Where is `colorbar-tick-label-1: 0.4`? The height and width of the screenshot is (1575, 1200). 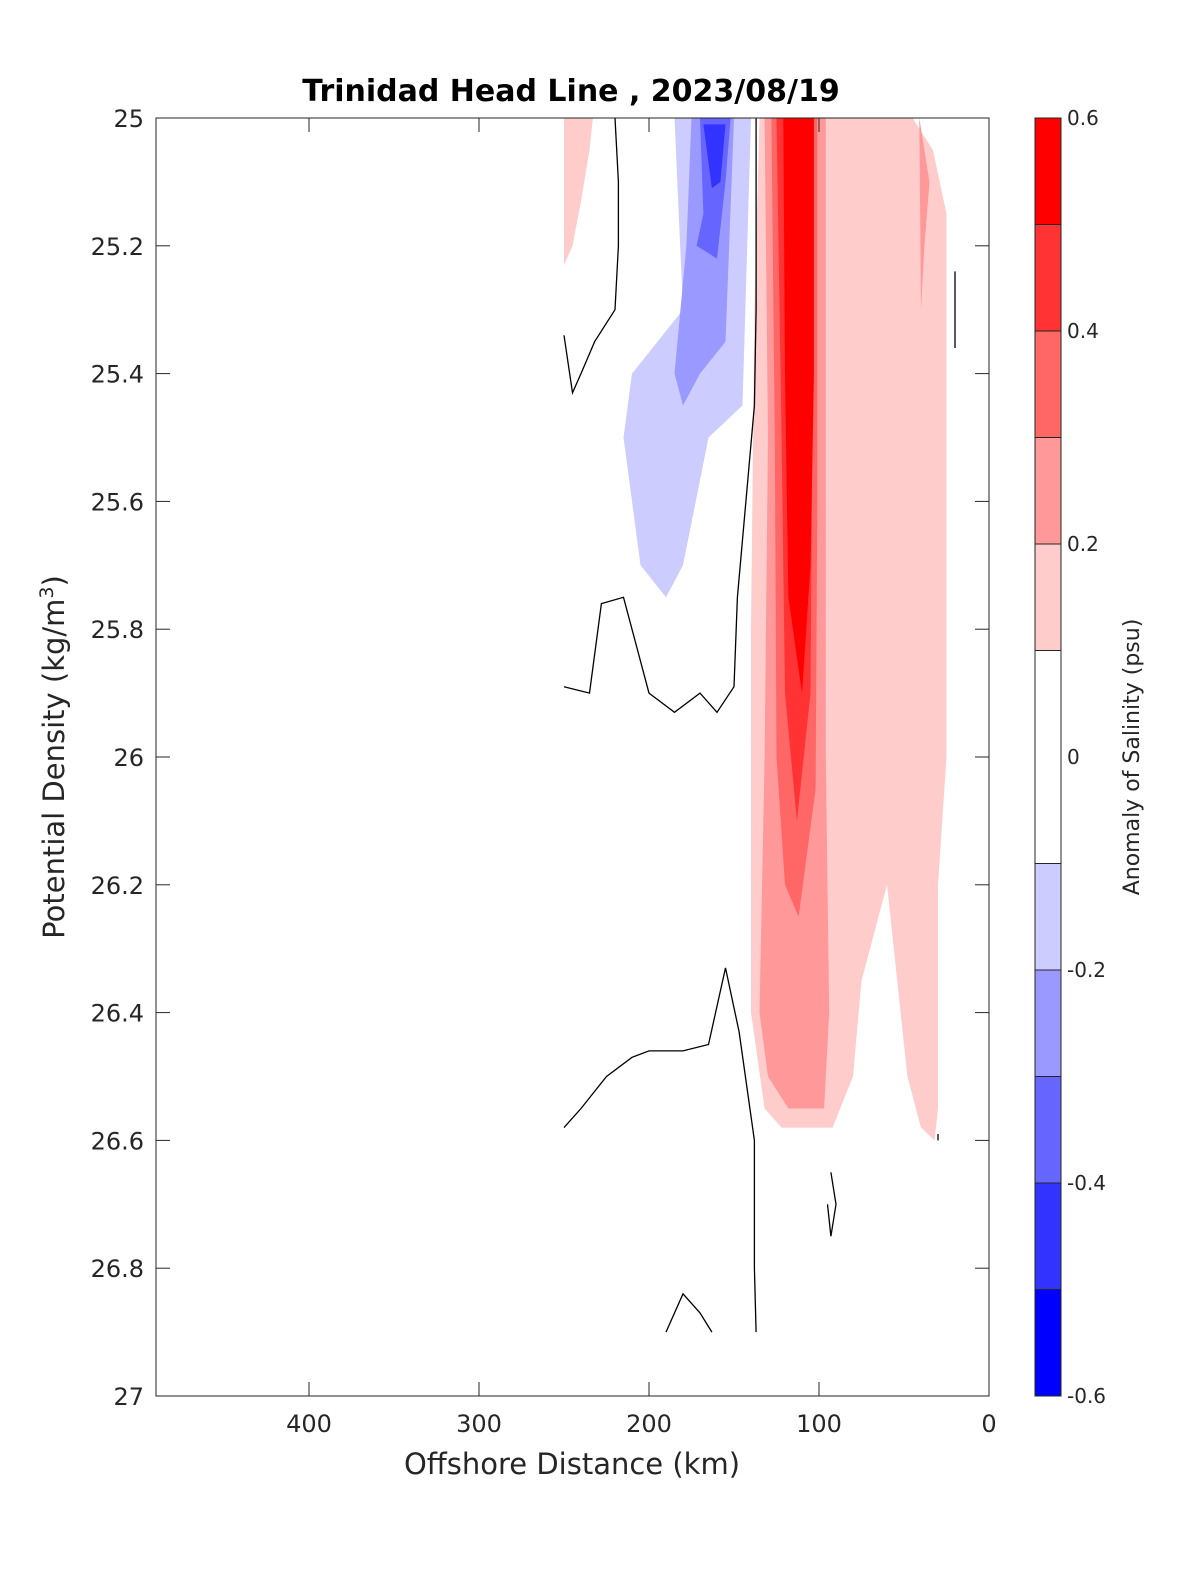
colorbar-tick-label-1: 0.4 is located at coordinates (1083, 331).